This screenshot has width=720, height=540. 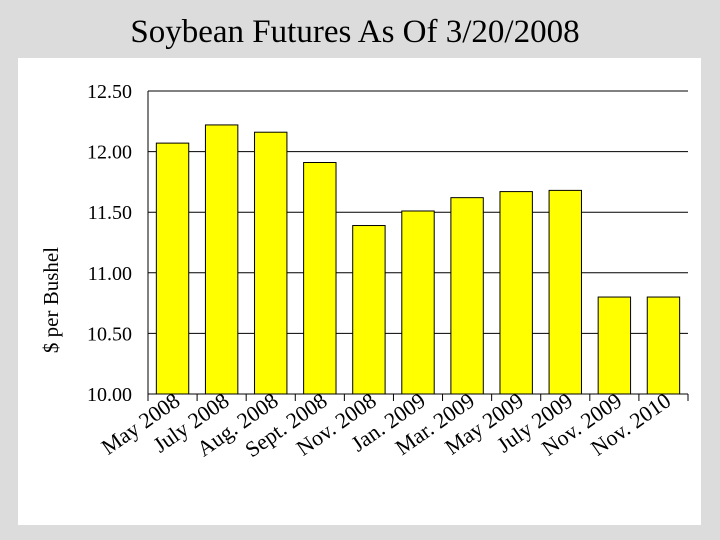 What do you see at coordinates (110, 274) in the screenshot?
I see `y-tick-label: 11.00` at bounding box center [110, 274].